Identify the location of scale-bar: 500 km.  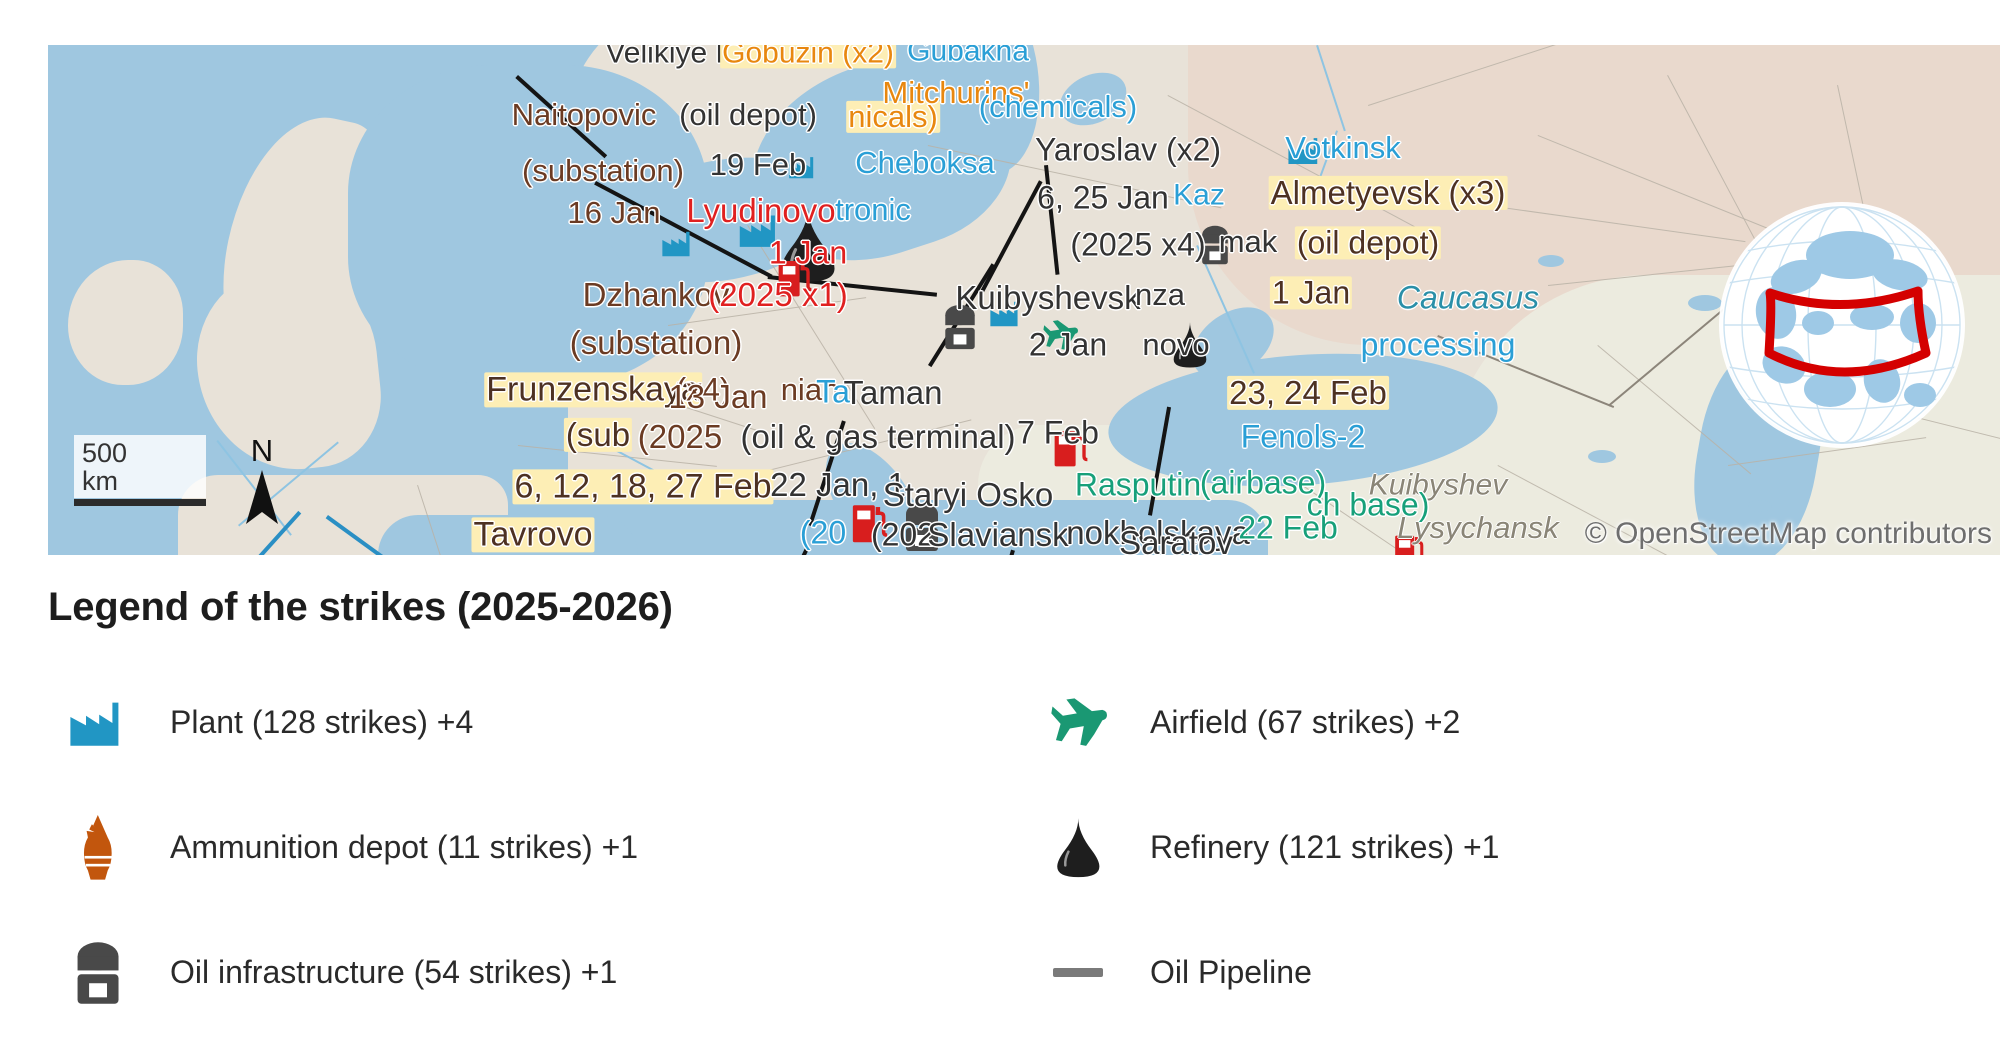
(140, 470).